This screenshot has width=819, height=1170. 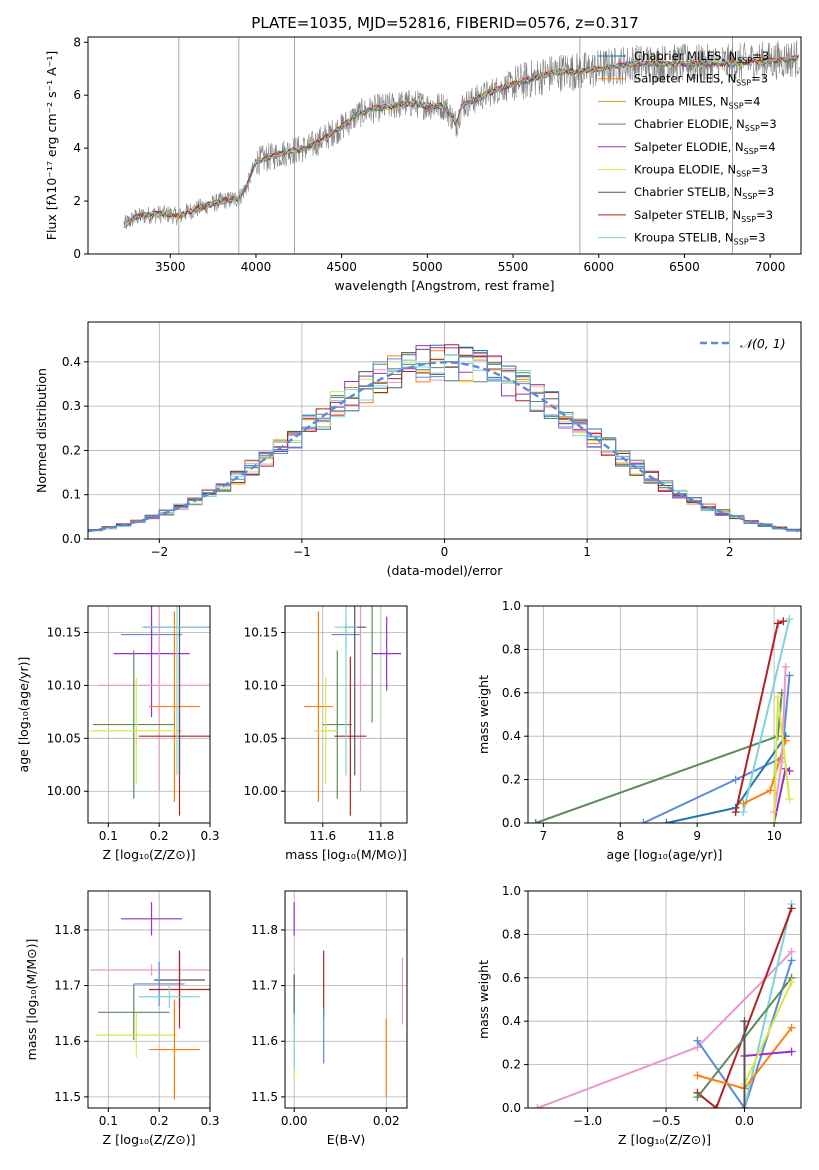 What do you see at coordinates (64, 791) in the screenshot?
I see `y-tick-label: 10.00` at bounding box center [64, 791].